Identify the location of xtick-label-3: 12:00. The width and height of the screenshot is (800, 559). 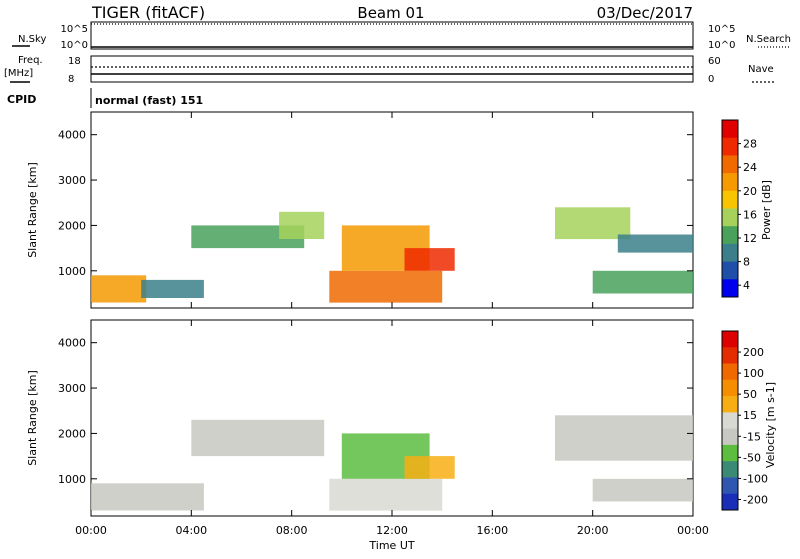
(392, 530).